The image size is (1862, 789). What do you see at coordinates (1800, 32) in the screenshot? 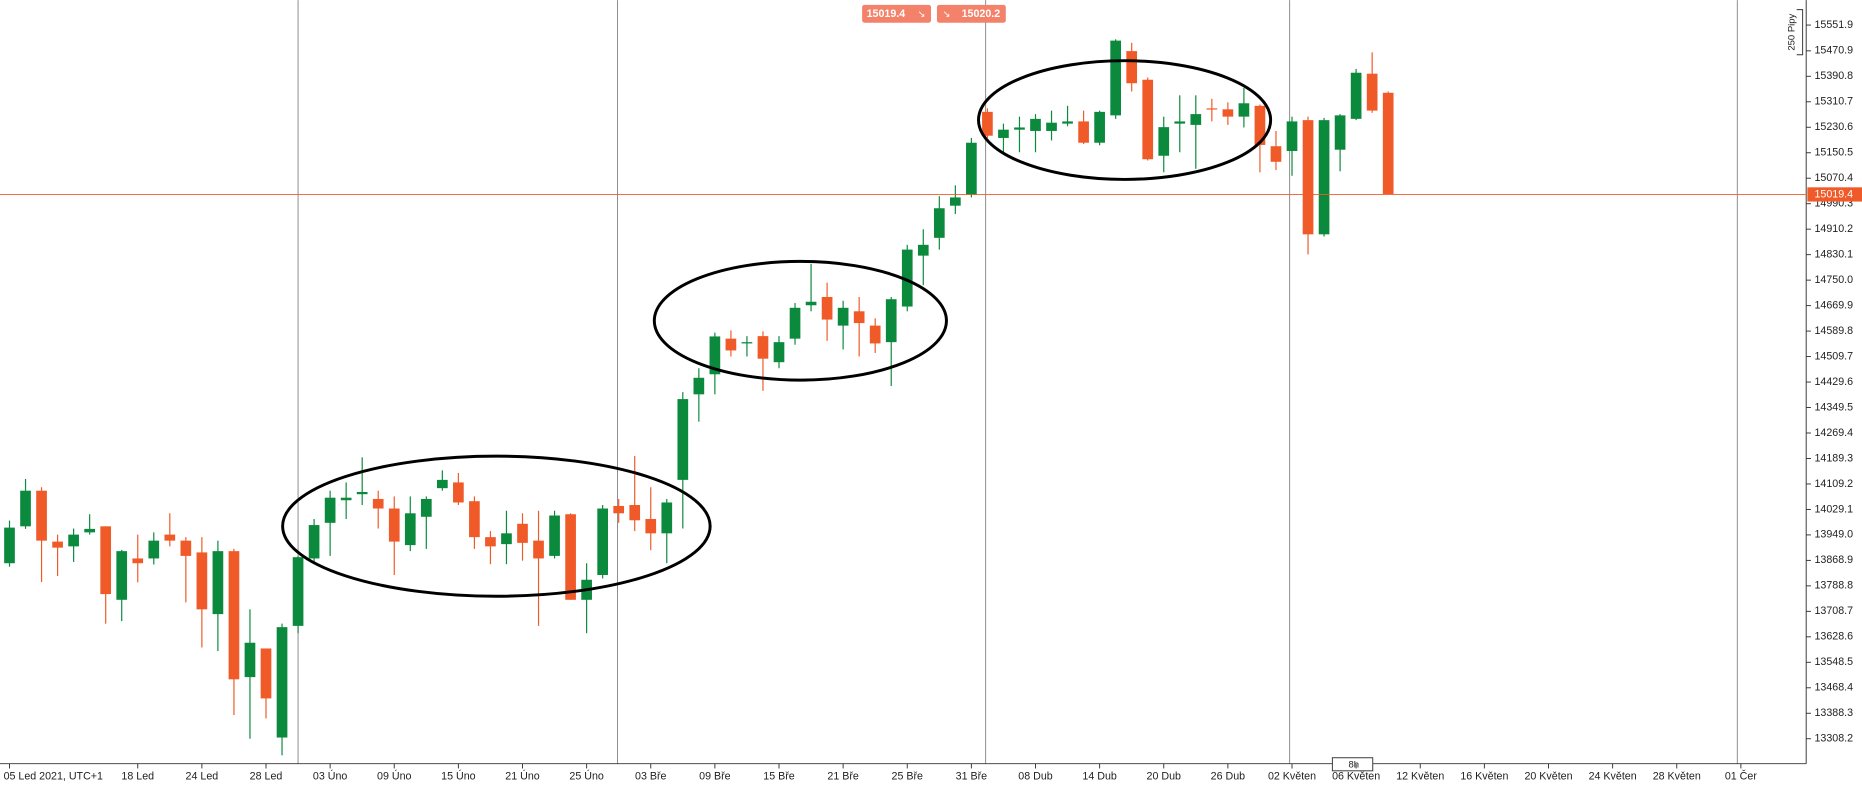
I see `scale-bracket` at bounding box center [1800, 32].